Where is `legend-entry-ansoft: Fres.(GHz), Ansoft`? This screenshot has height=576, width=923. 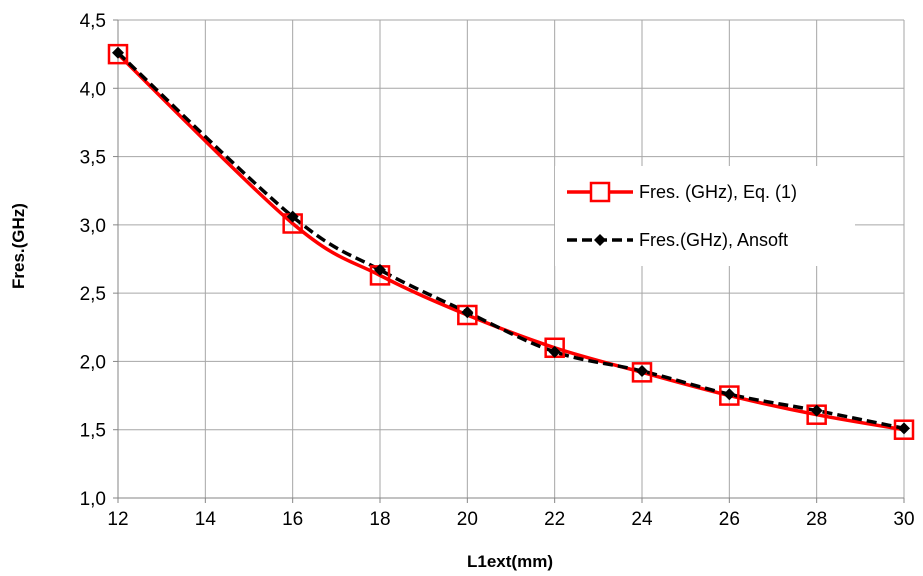
legend-entry-ansoft: Fres.(GHz), Ansoft is located at coordinates (677, 240).